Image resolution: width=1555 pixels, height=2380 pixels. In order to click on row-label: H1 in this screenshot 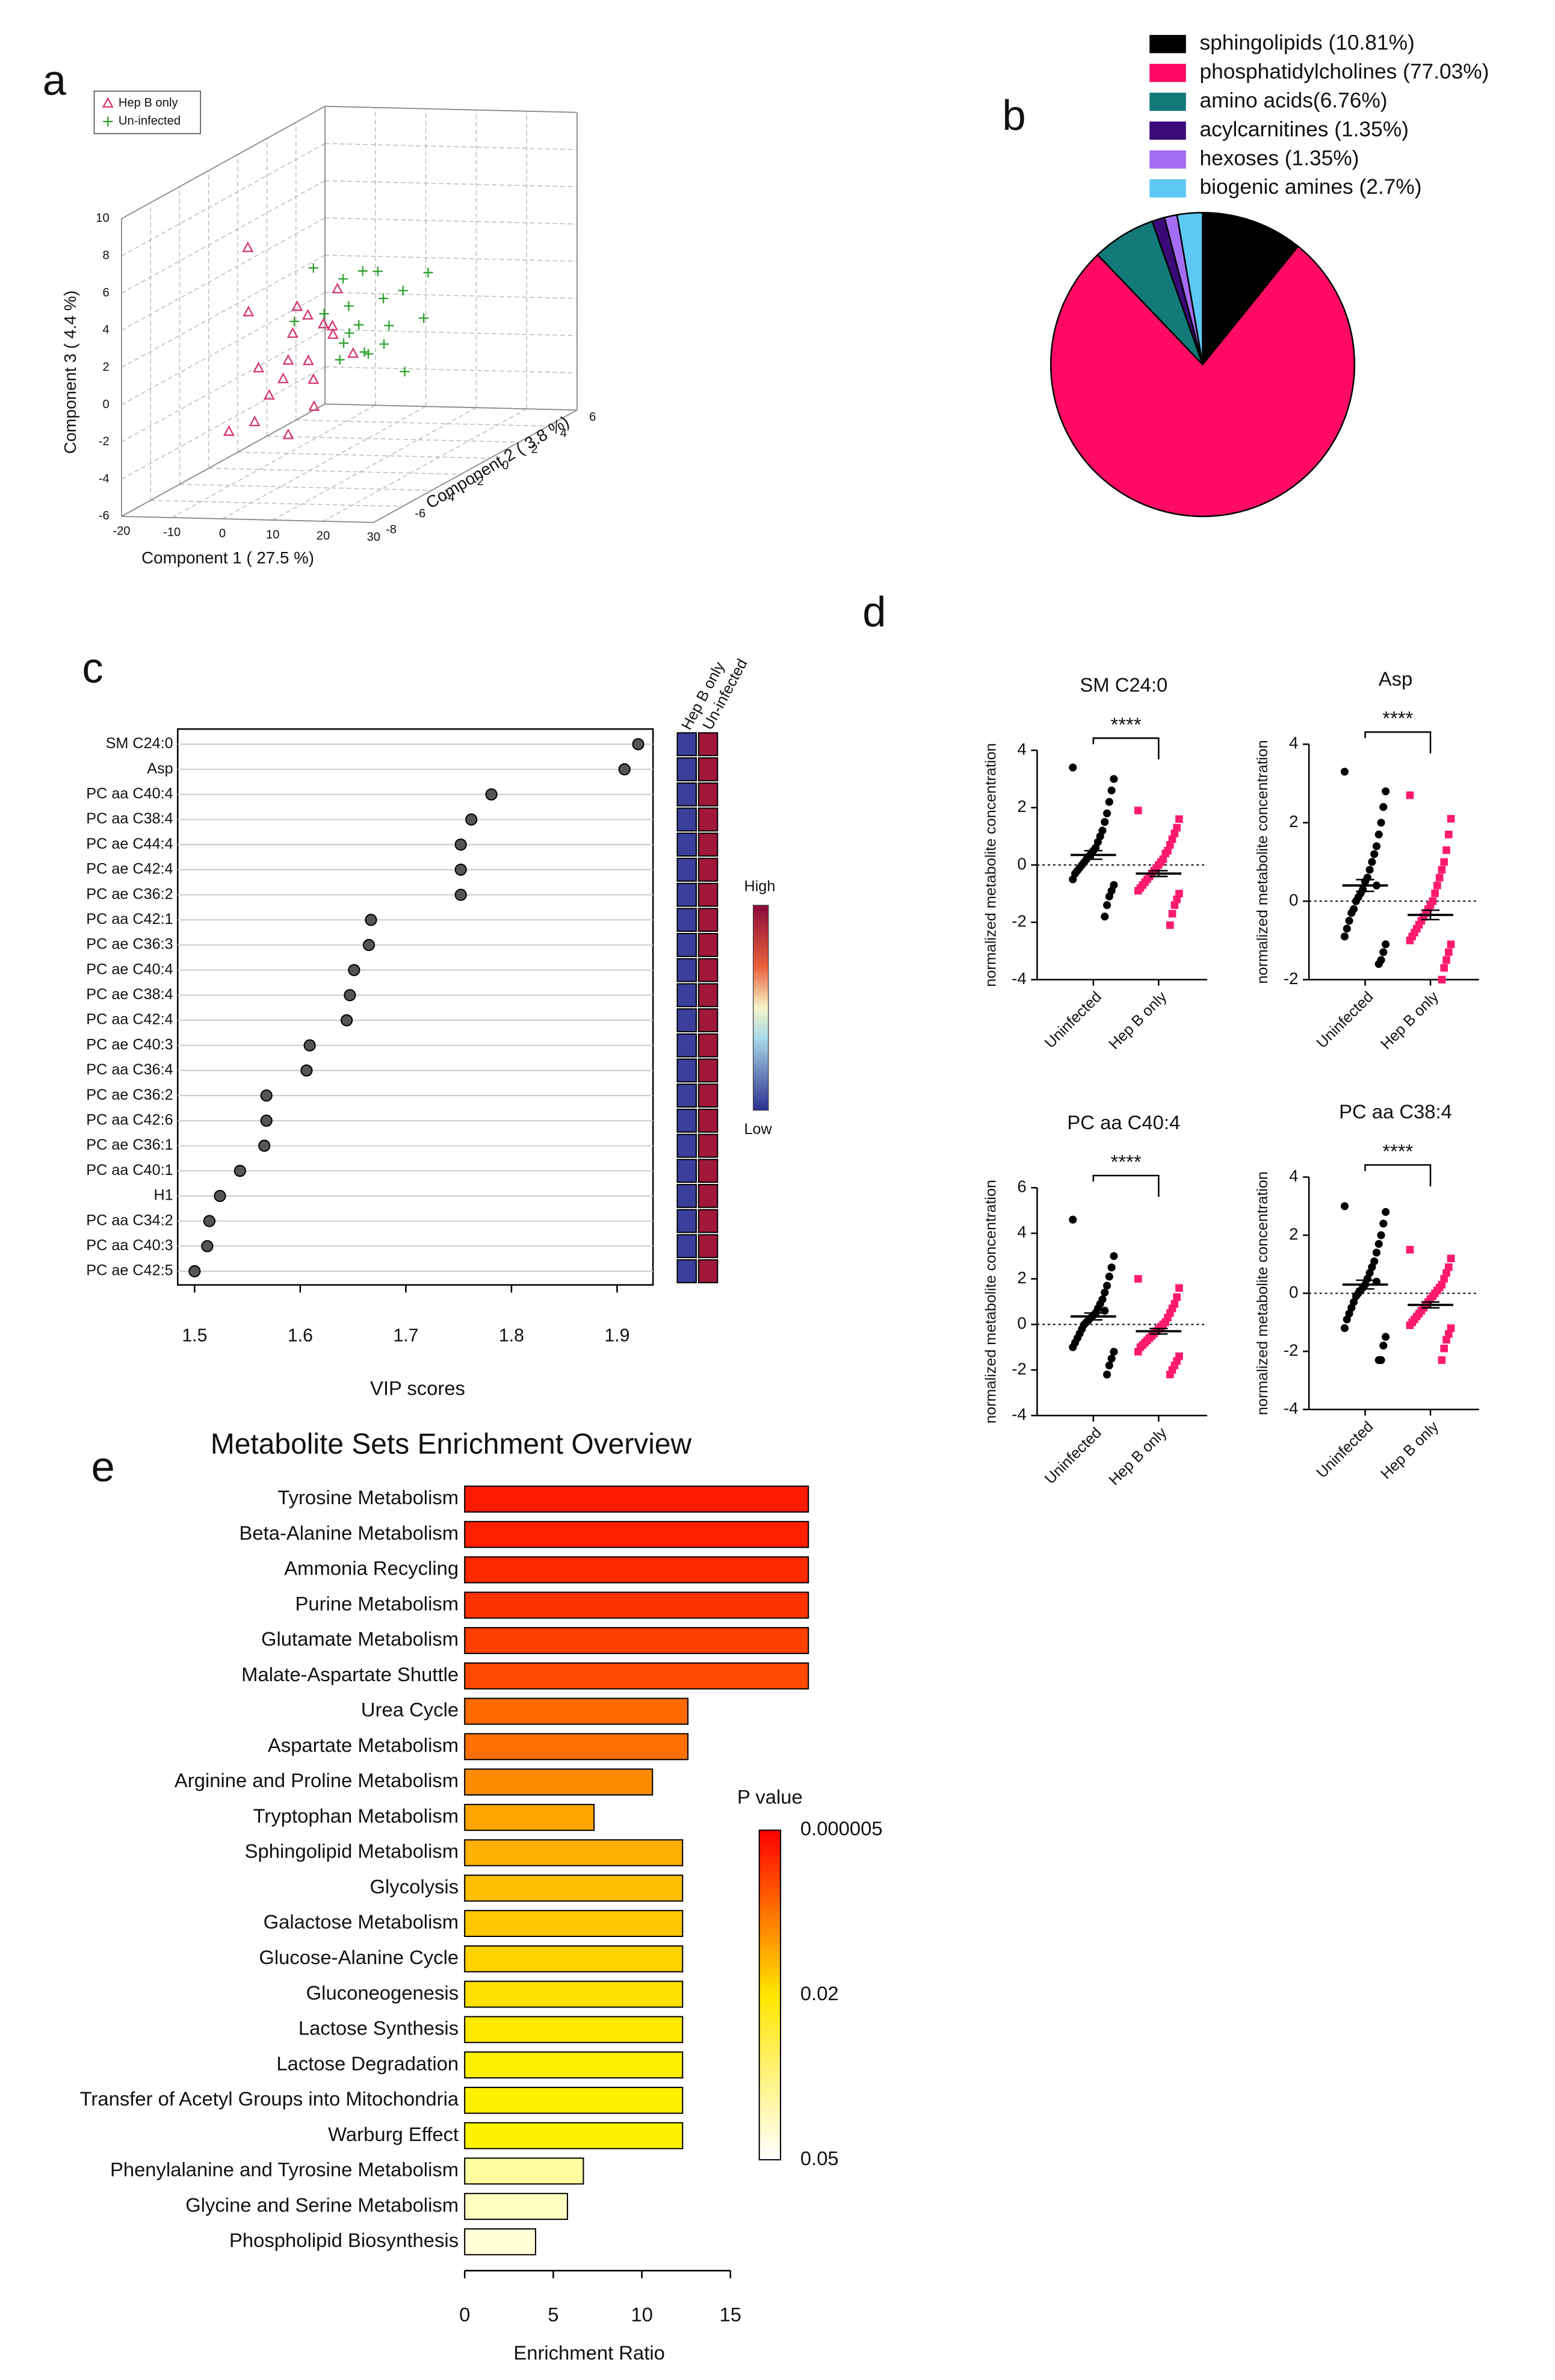, I will do `click(163, 1195)`.